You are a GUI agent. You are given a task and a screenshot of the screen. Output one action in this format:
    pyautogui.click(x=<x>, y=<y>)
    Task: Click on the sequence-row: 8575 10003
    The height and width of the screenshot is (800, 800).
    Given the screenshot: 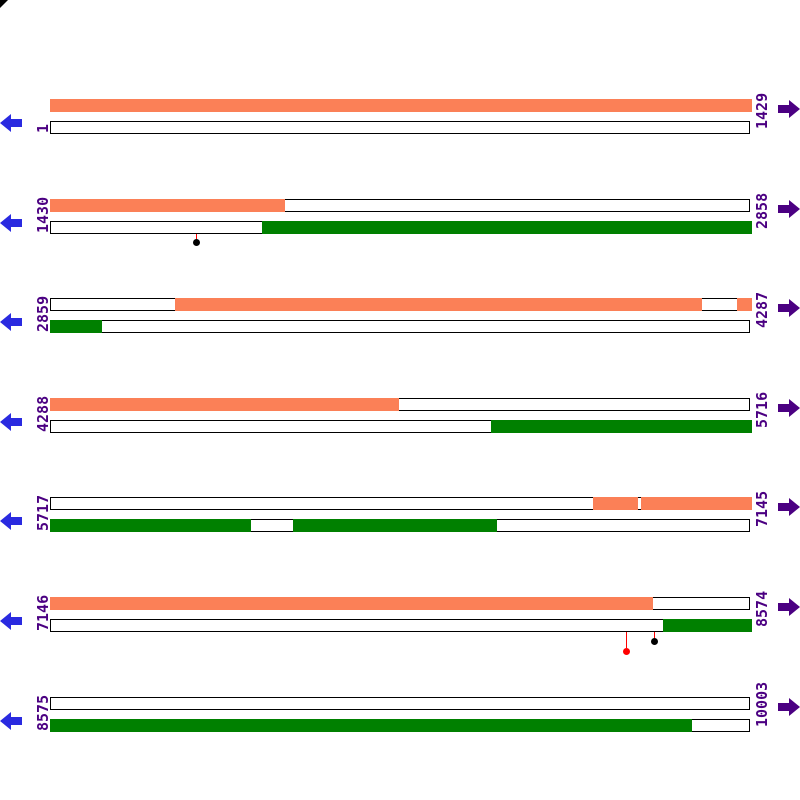 What is the action you would take?
    pyautogui.click(x=400, y=725)
    